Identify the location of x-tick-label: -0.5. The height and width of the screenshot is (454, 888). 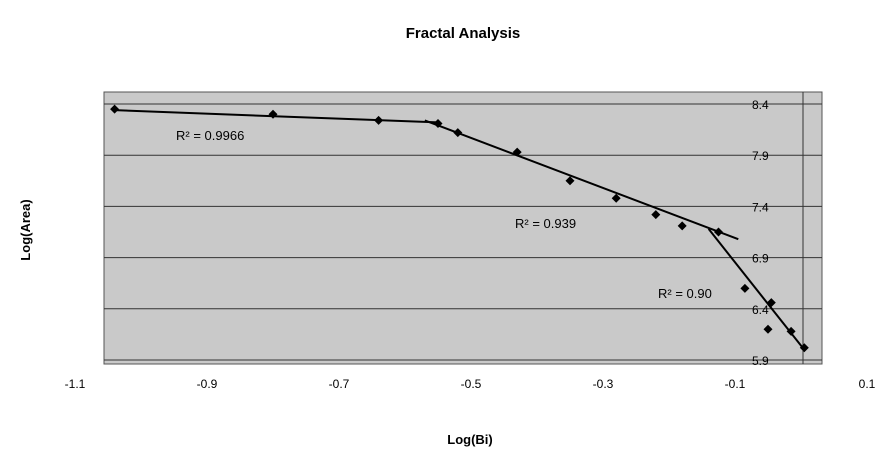
(471, 384).